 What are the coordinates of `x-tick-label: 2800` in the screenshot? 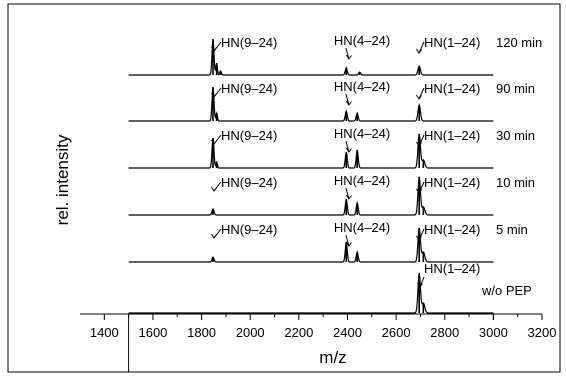 It's located at (444, 332).